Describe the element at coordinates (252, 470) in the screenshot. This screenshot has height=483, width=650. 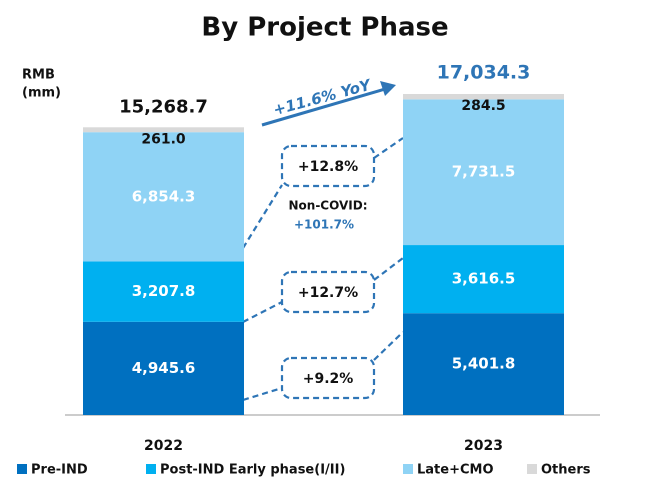
I see `legend-label: Post-IND Early phase(I/II)` at that location.